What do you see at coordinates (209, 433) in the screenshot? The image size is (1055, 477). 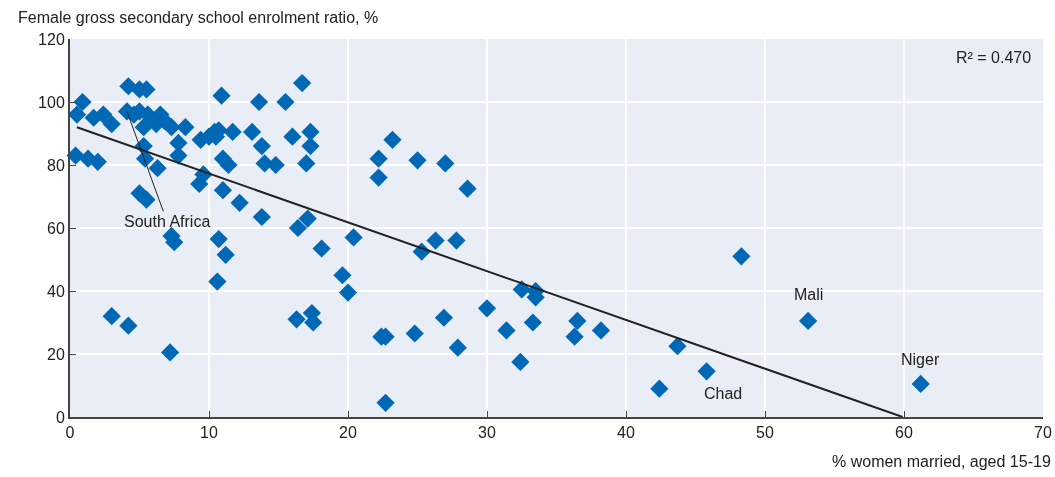 I see `x-tick-label: 10` at bounding box center [209, 433].